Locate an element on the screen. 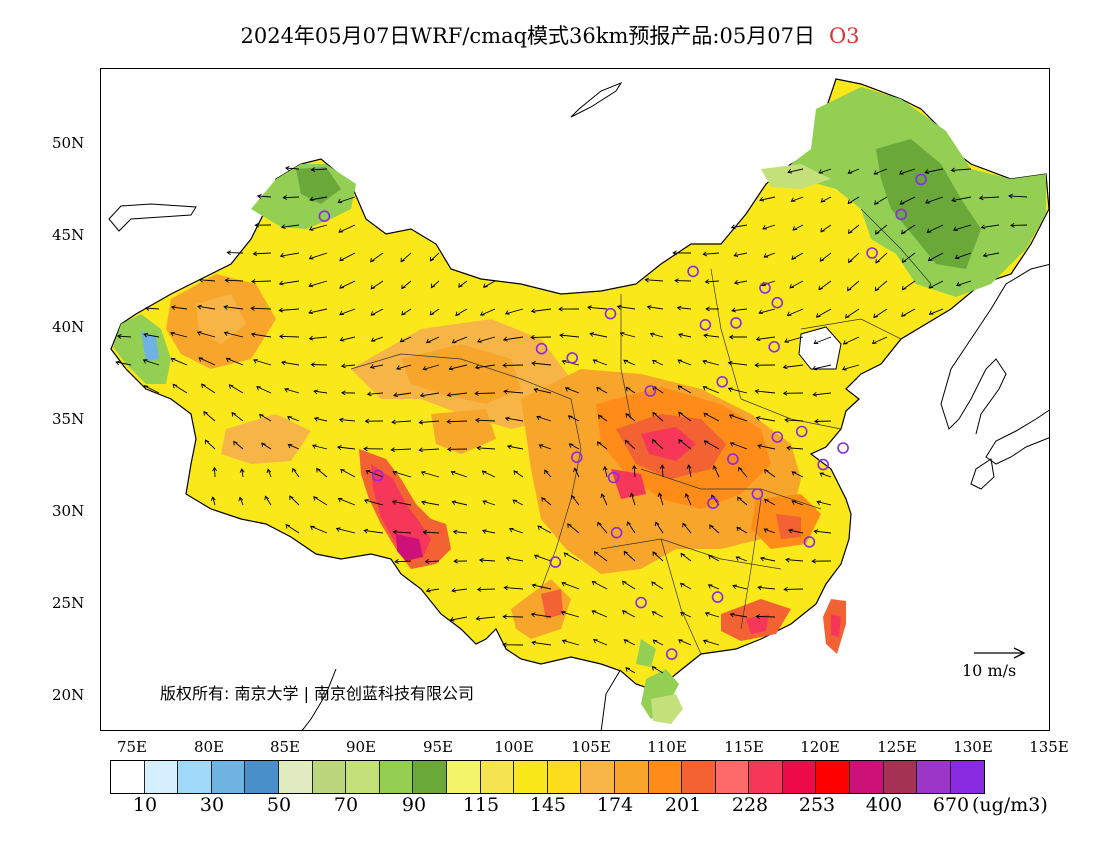 The width and height of the screenshot is (1100, 850). colorbar-label: 174 is located at coordinates (615, 805).